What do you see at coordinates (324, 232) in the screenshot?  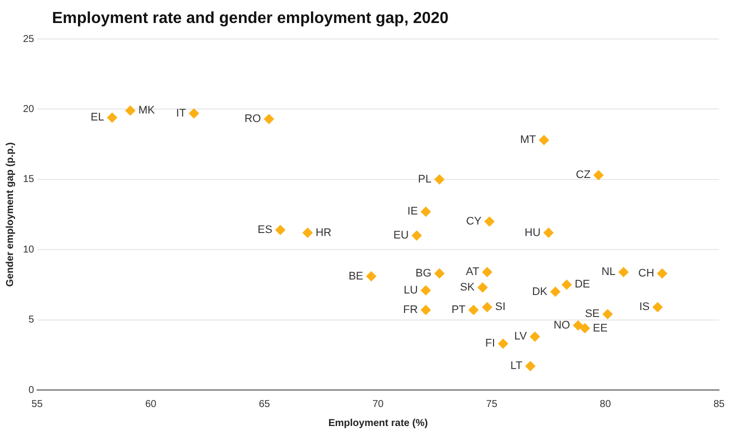 I see `series-label: HR` at bounding box center [324, 232].